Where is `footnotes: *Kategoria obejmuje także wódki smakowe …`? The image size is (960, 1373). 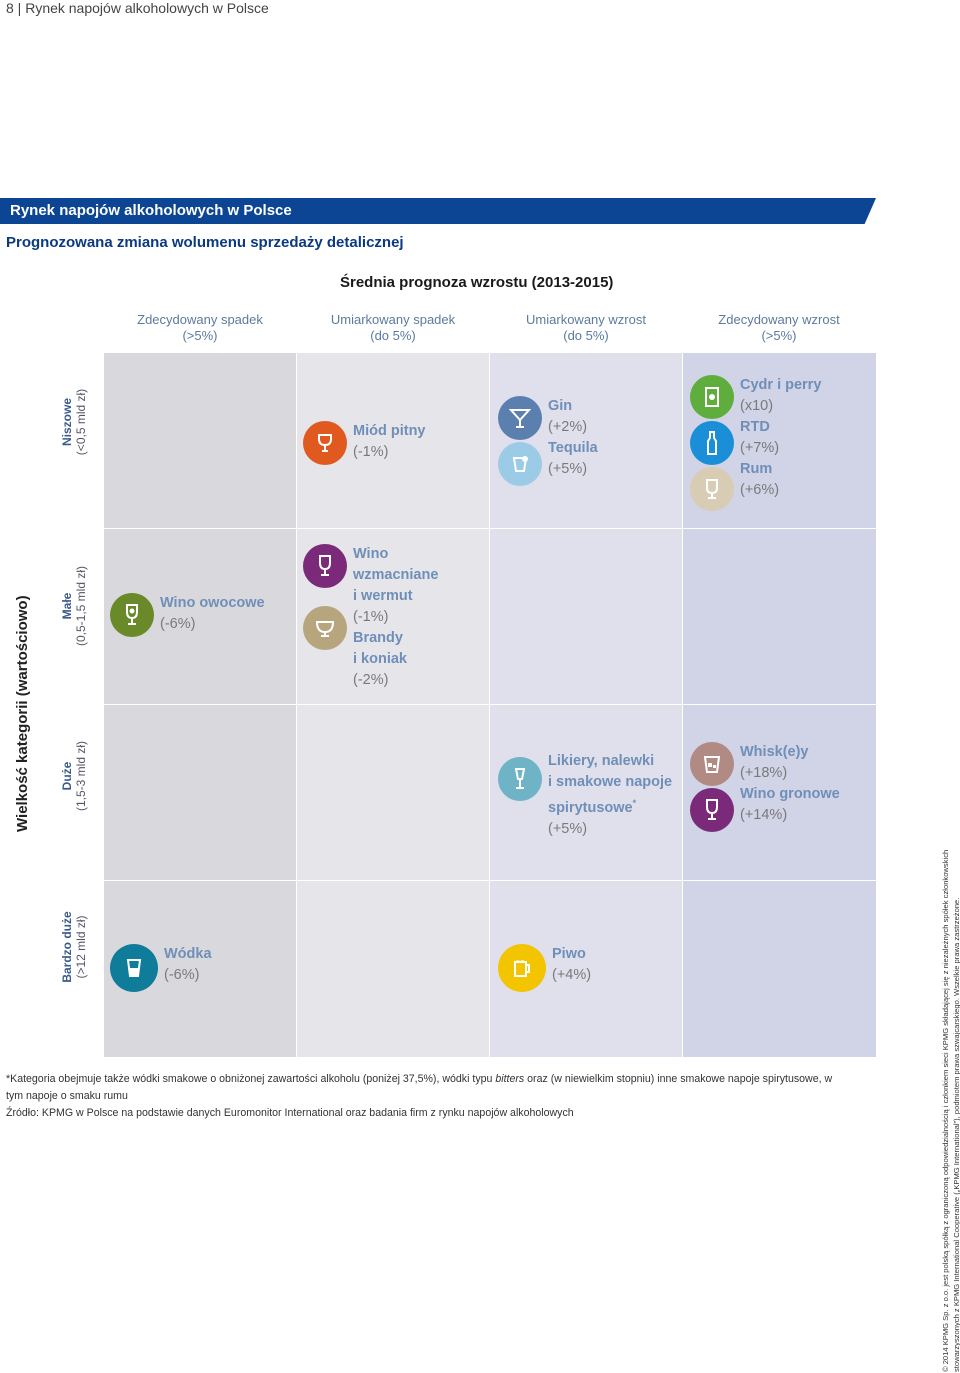
footnotes: *Kategoria obejmuje także wódki smakowe … is located at coordinates (421, 1096).